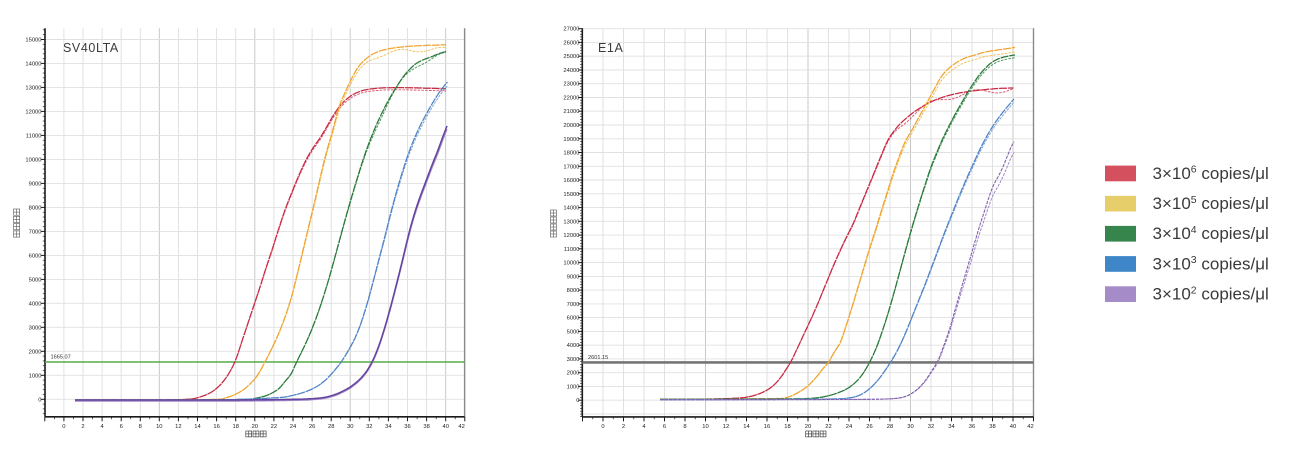 This screenshot has width=1306, height=465. Describe the element at coordinates (571, 30) in the screenshot. I see `svg-text: 27000` at that location.